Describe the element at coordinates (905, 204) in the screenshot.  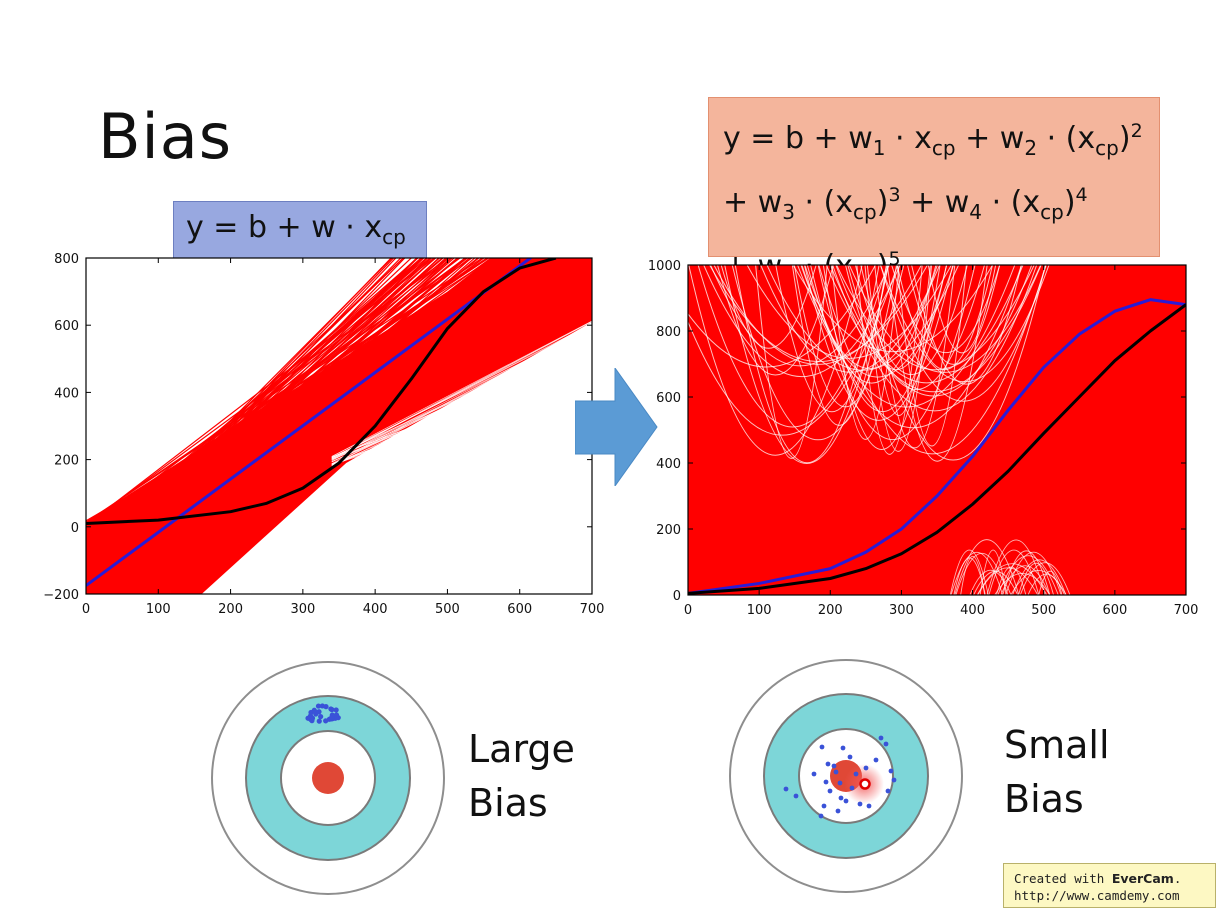
I see `poly-eq-line-2: + w3 · (xcp)3 + w4 · (xcp)4` at that location.